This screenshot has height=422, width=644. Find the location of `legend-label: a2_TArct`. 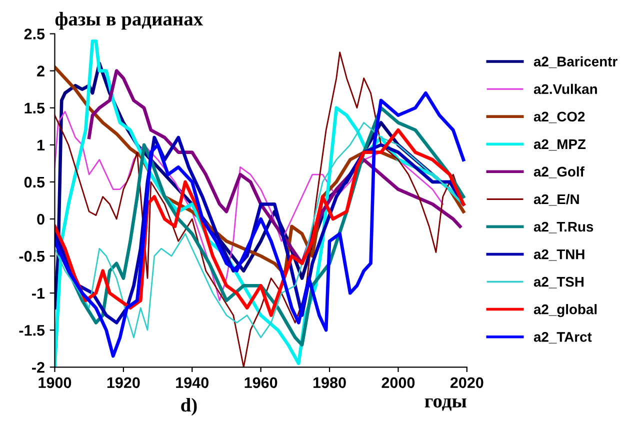

legend-label: a2_TArct is located at coordinates (563, 338).